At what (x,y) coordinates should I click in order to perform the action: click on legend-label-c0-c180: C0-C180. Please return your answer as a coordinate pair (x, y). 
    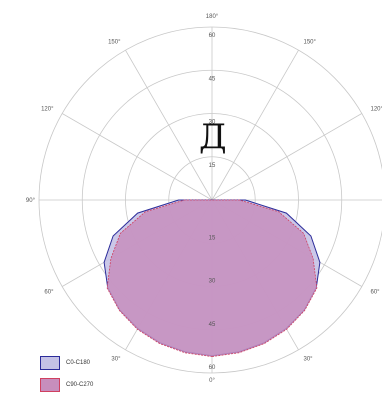
    Looking at the image, I should click on (78, 363).